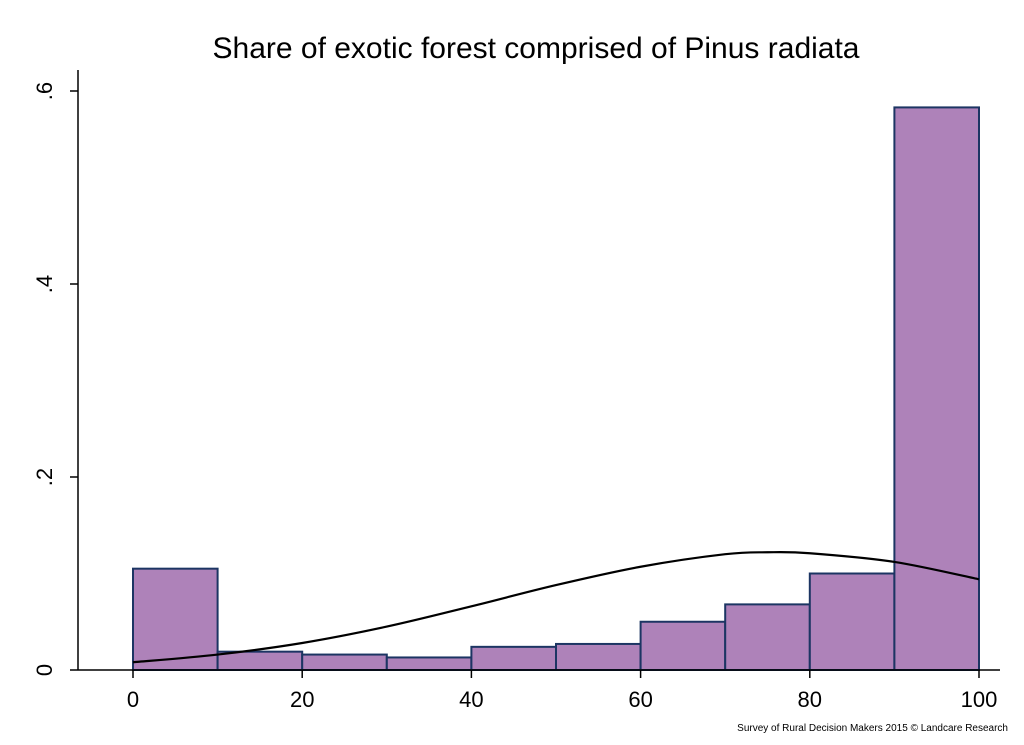 This screenshot has width=1024, height=745. Describe the element at coordinates (302, 699) in the screenshot. I see `x-tick-label-1: 20` at that location.